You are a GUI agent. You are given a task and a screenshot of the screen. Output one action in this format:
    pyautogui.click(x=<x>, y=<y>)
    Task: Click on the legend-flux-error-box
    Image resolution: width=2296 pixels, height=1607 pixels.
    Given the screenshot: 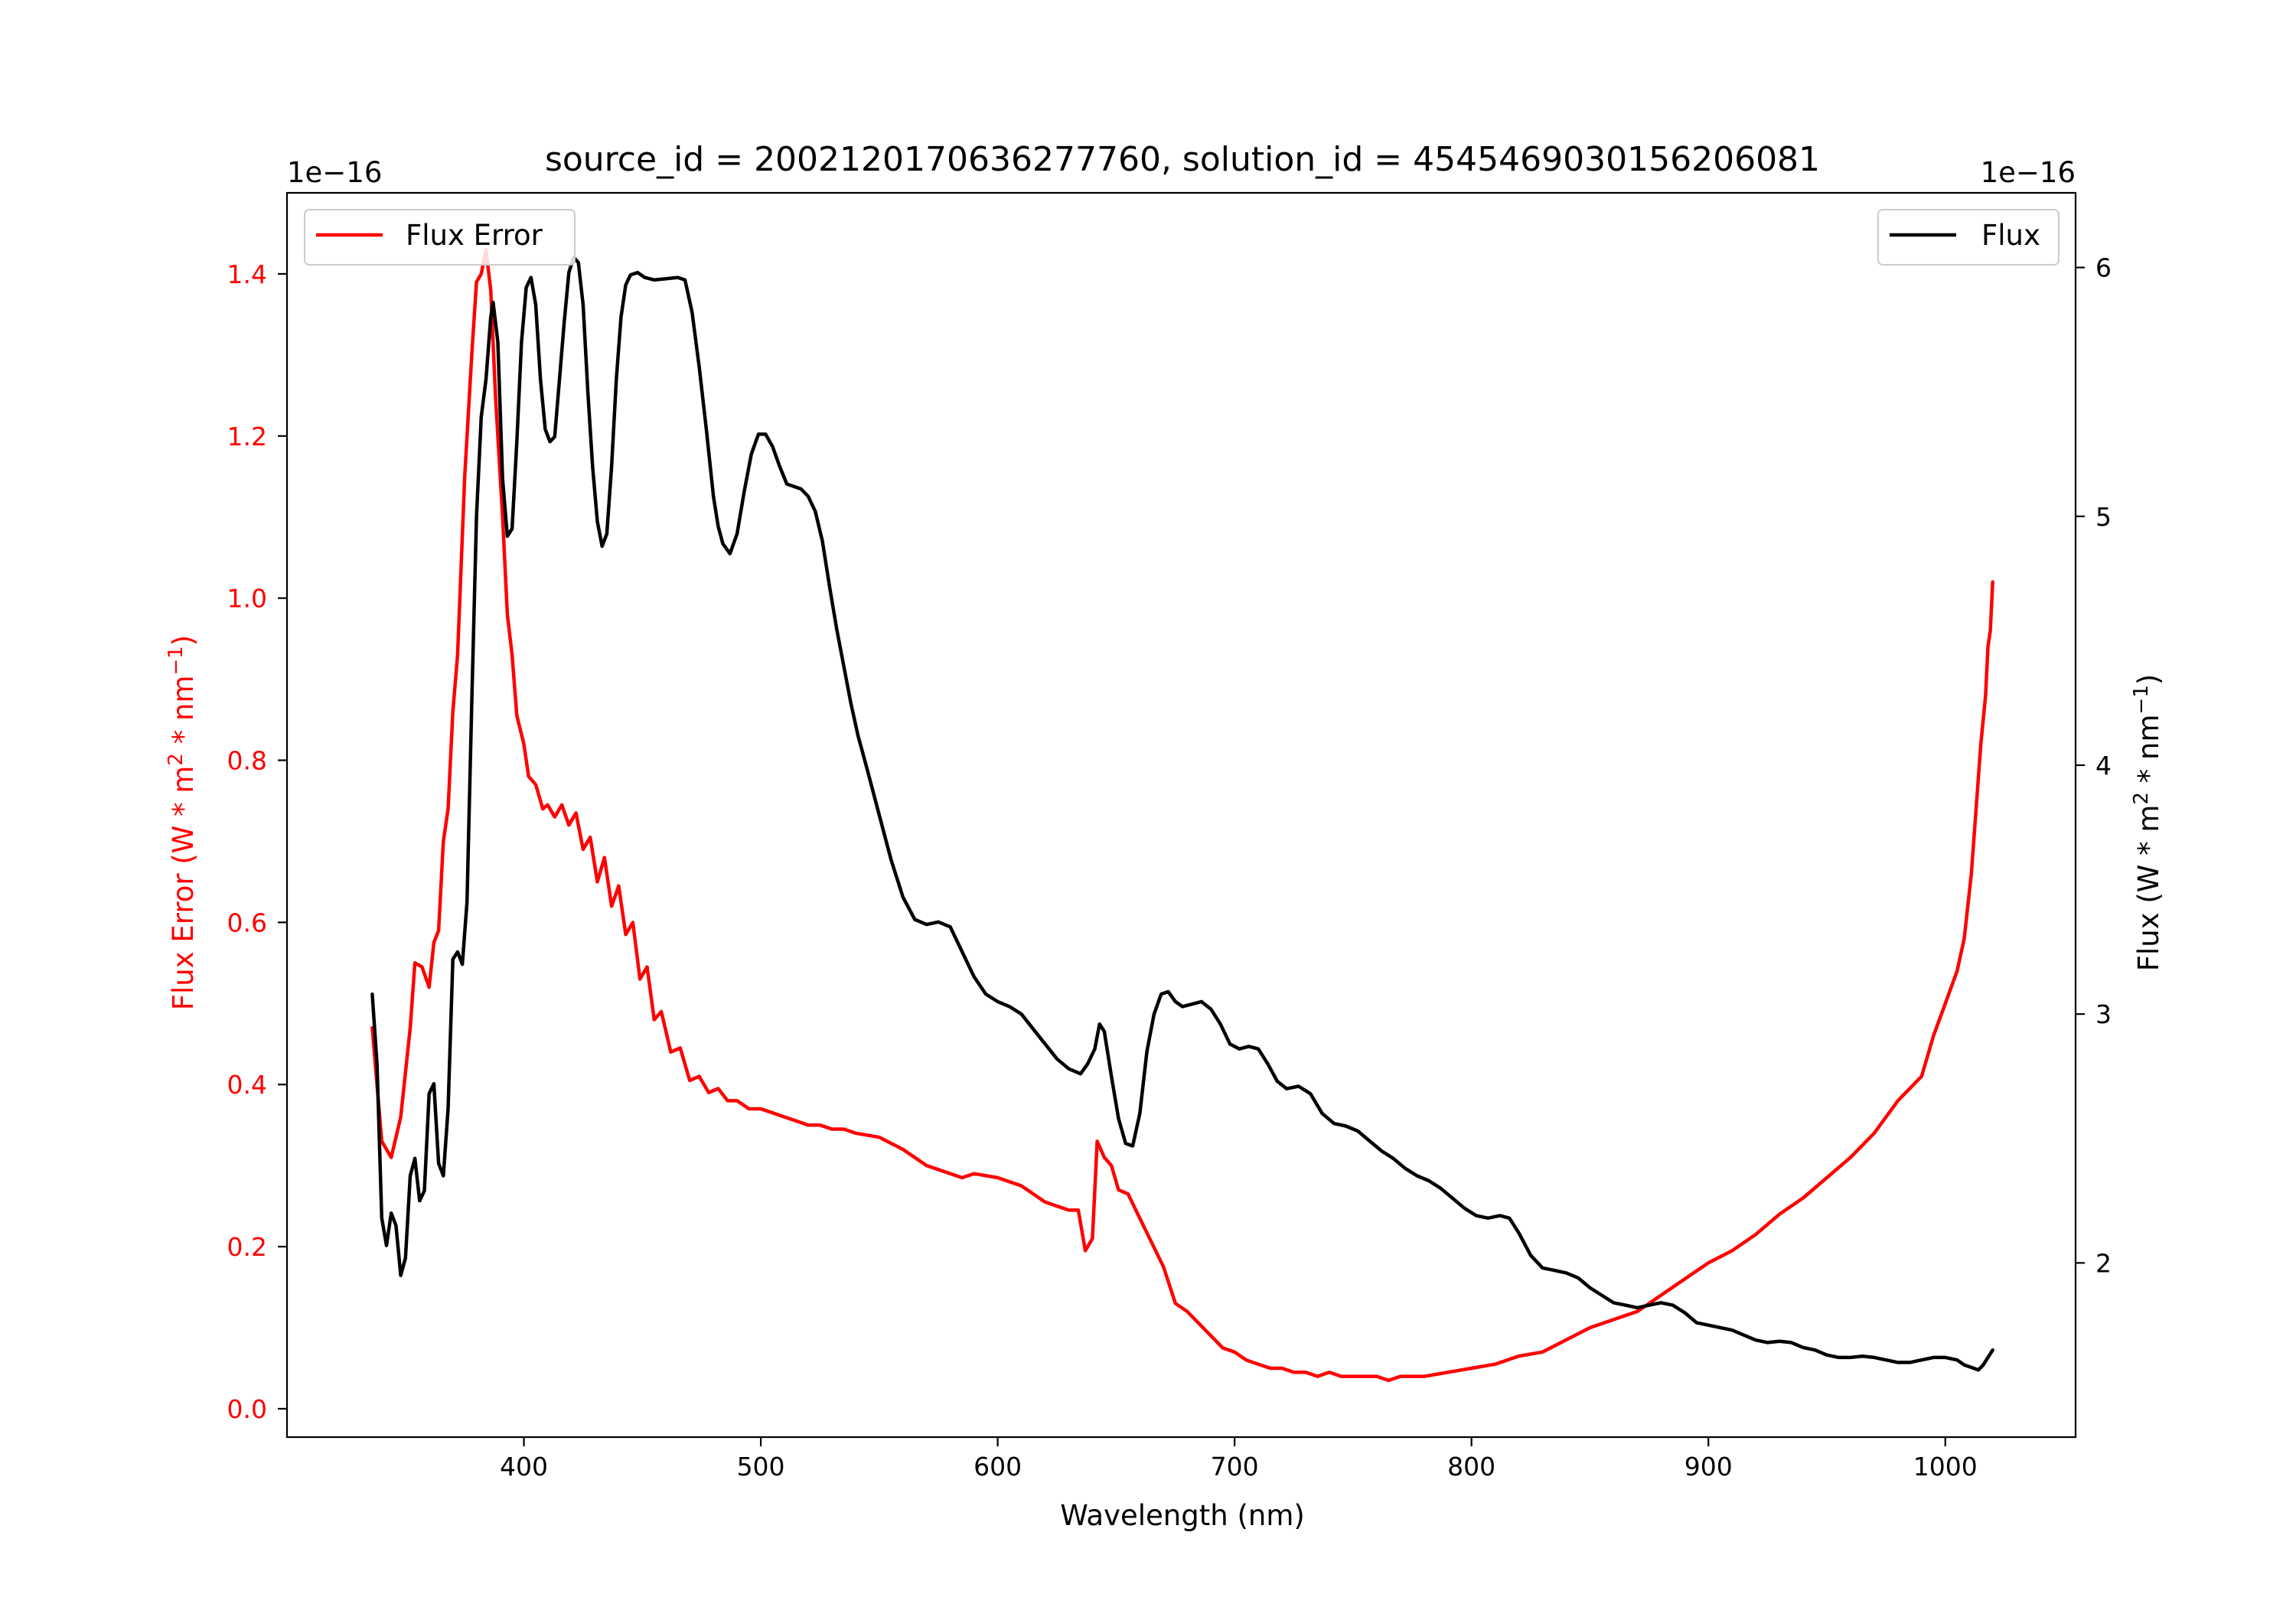 What is the action you would take?
    pyautogui.click(x=440, y=237)
    